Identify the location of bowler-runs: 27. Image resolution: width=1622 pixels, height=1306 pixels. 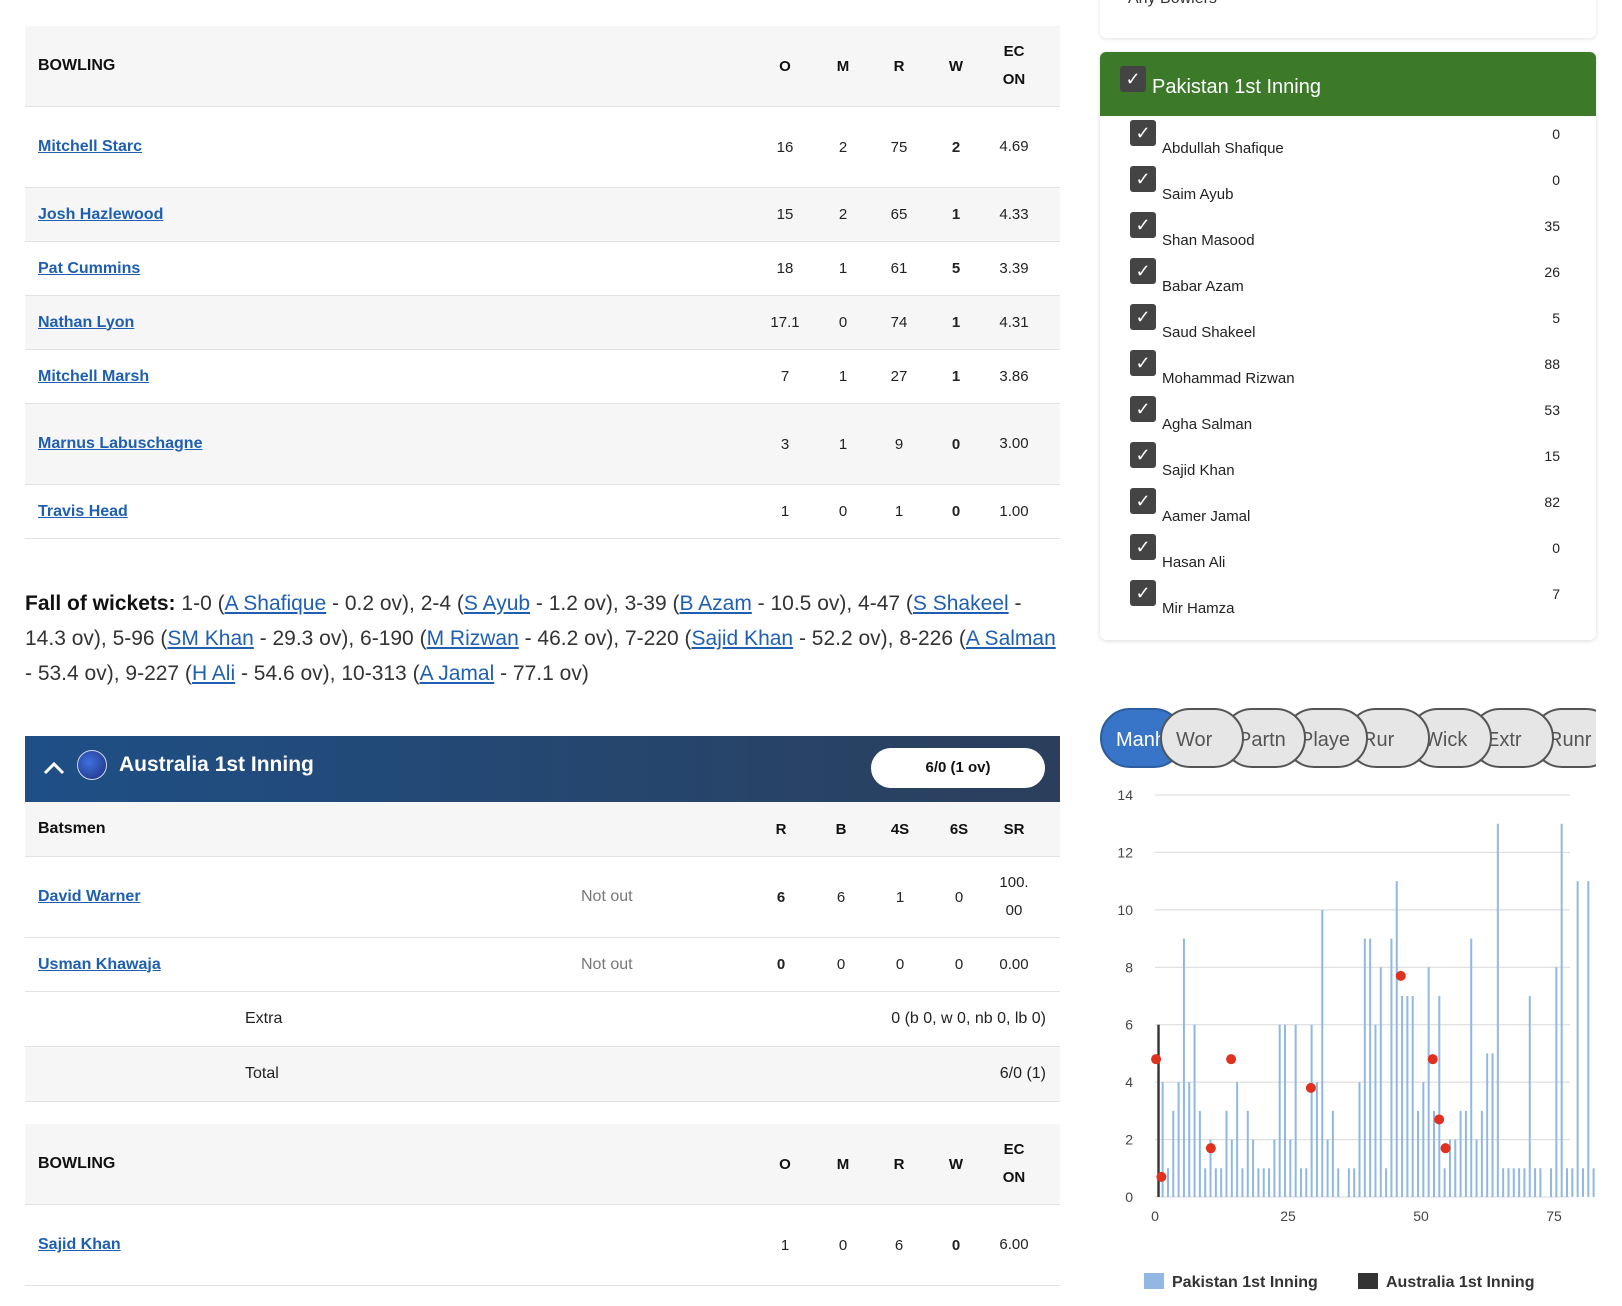
(899, 376).